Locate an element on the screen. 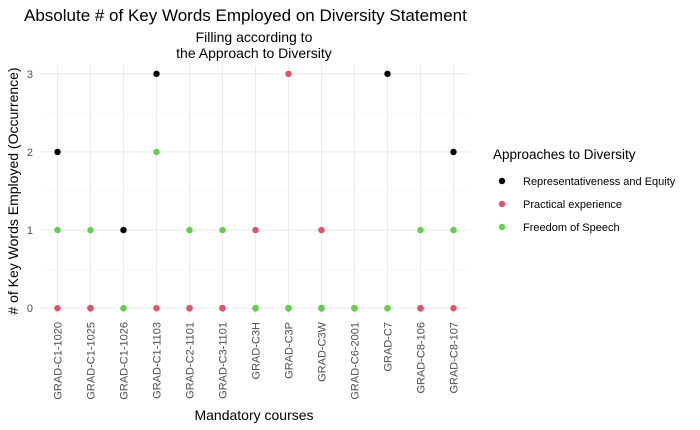 The width and height of the screenshot is (700, 430). x-tick-label: GRAD-C6-2001 is located at coordinates (356, 361).